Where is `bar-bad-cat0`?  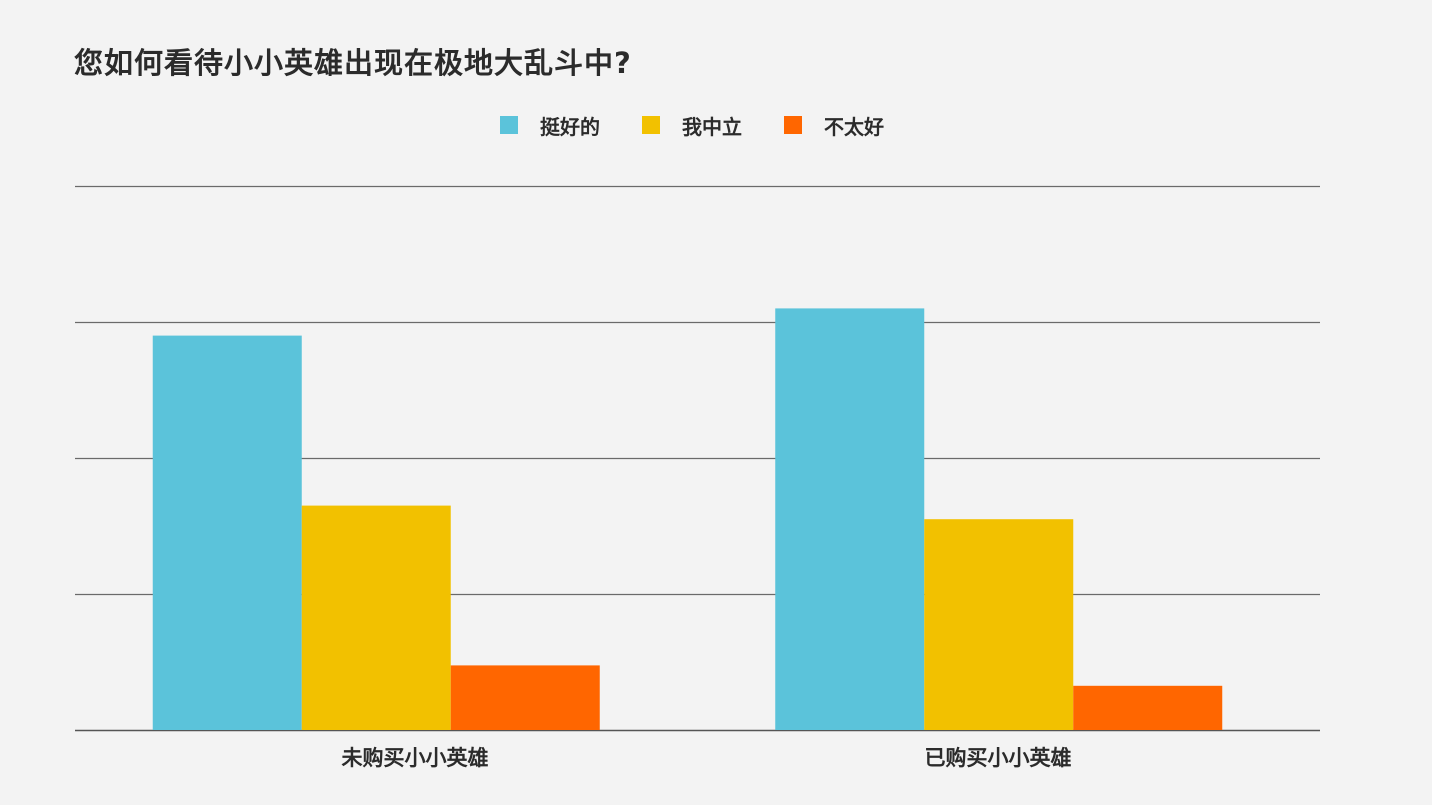 bar-bad-cat0 is located at coordinates (525, 697).